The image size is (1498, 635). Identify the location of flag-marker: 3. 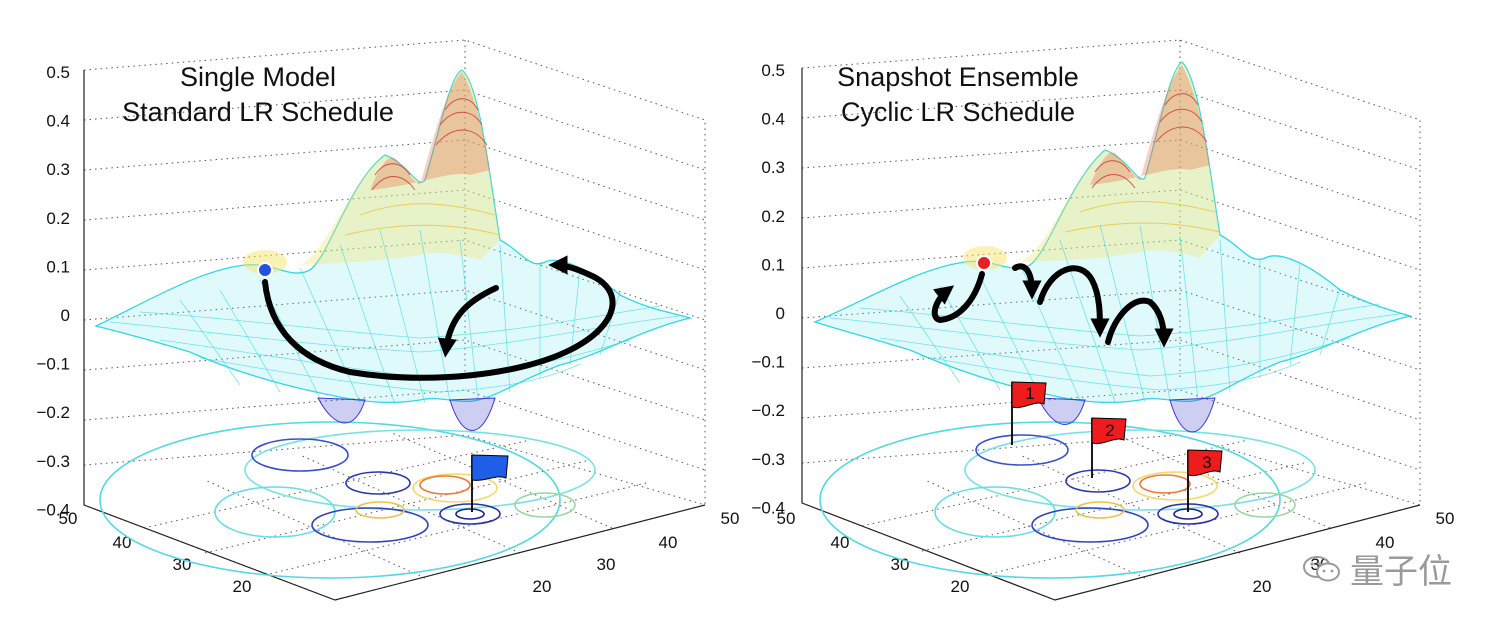
(1205, 480).